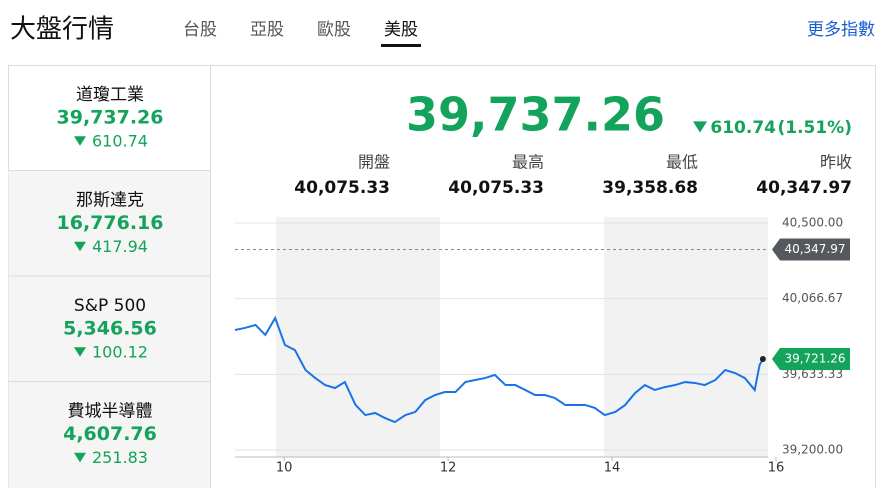  What do you see at coordinates (814, 249) in the screenshot?
I see `reference-label: 40,347.97` at bounding box center [814, 249].